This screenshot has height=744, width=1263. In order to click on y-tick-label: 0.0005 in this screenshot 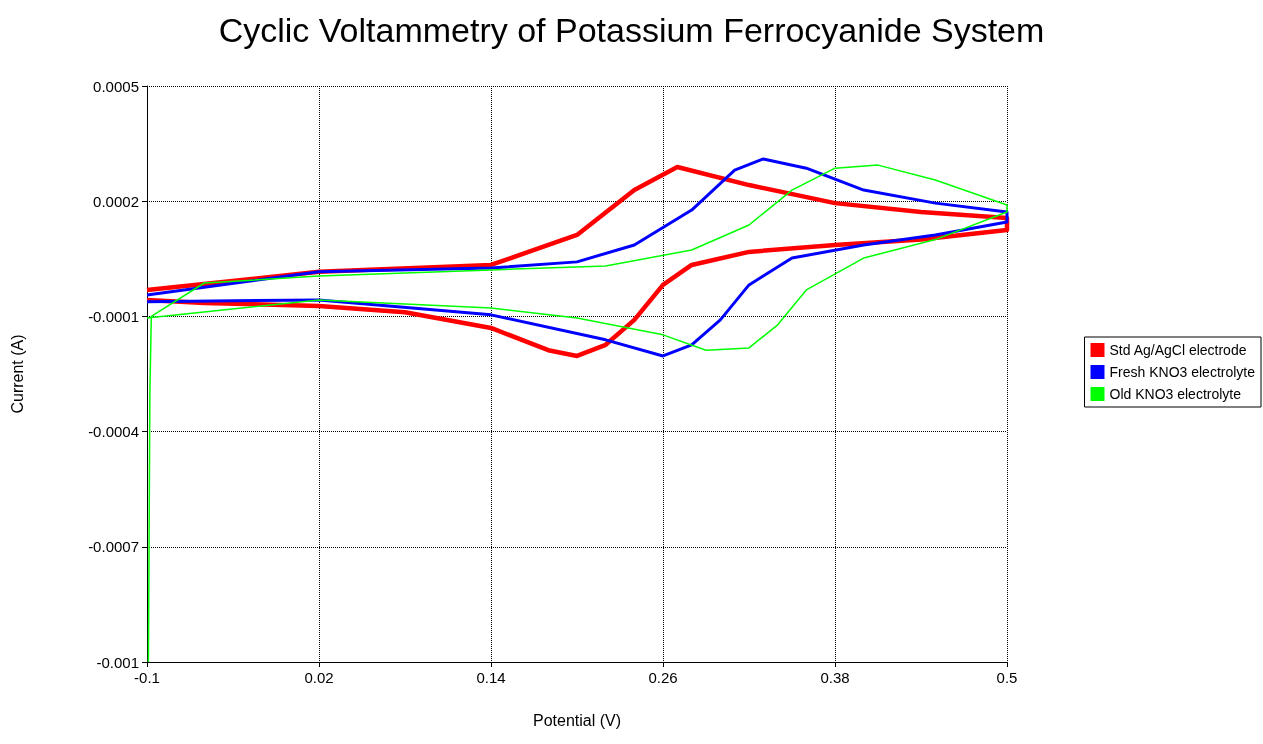, I will do `click(116, 86)`.